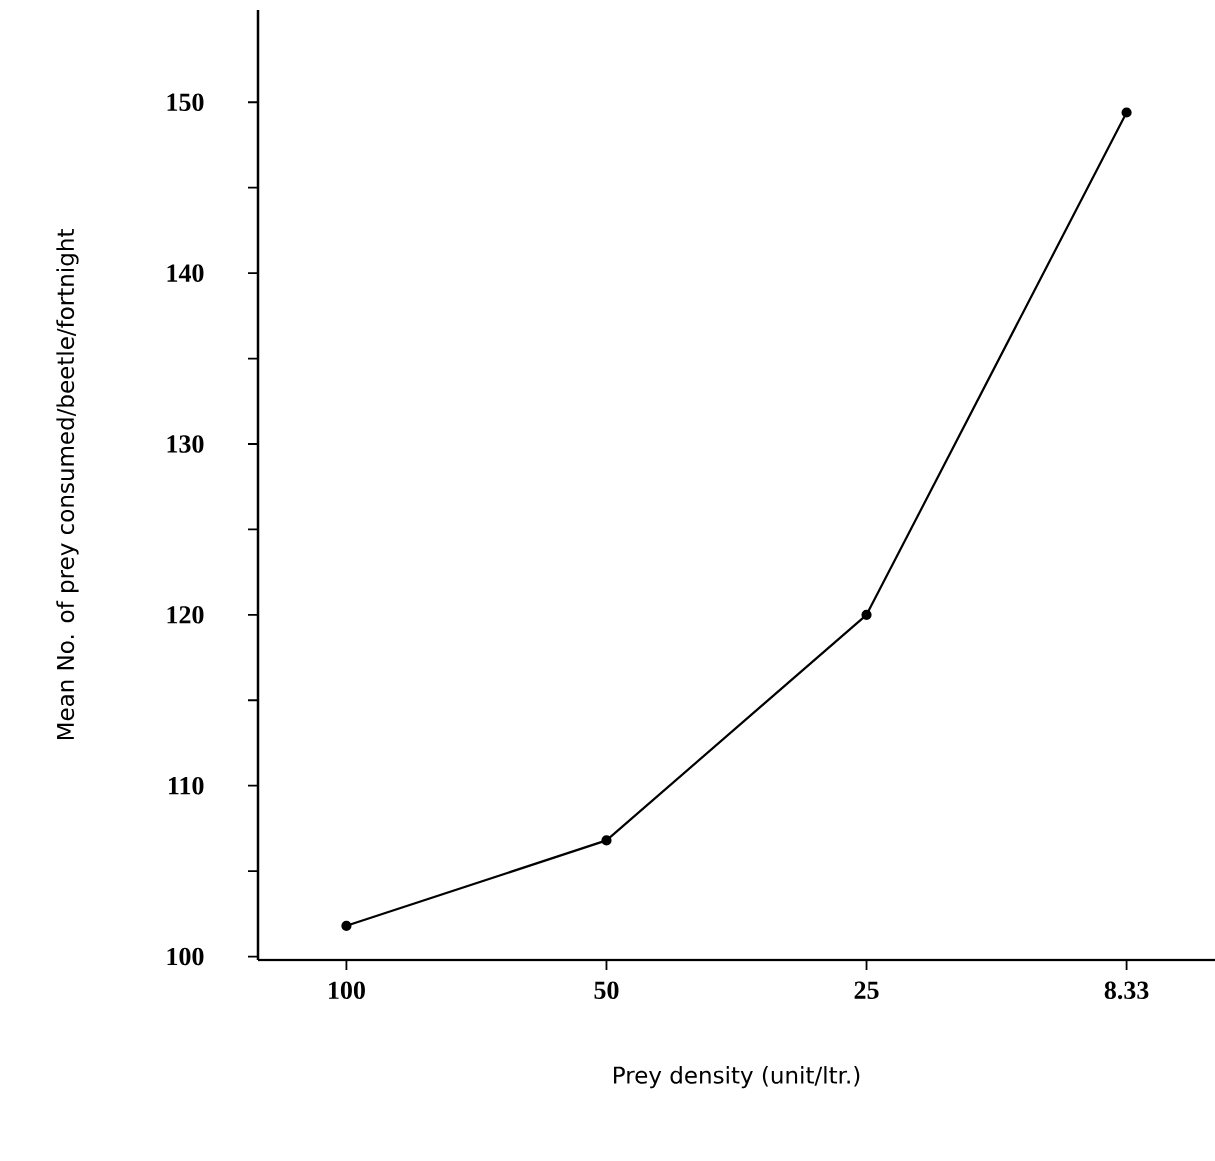 This screenshot has width=1215, height=1161. I want to click on x-tick-label: 100, so click(347, 990).